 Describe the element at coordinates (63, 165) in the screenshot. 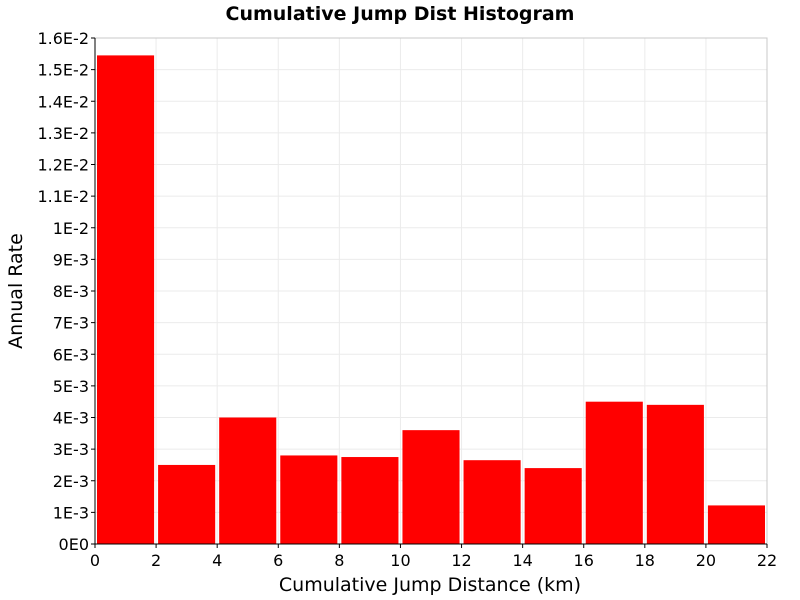

I see `y-tick-label: 1.2E-2` at that location.